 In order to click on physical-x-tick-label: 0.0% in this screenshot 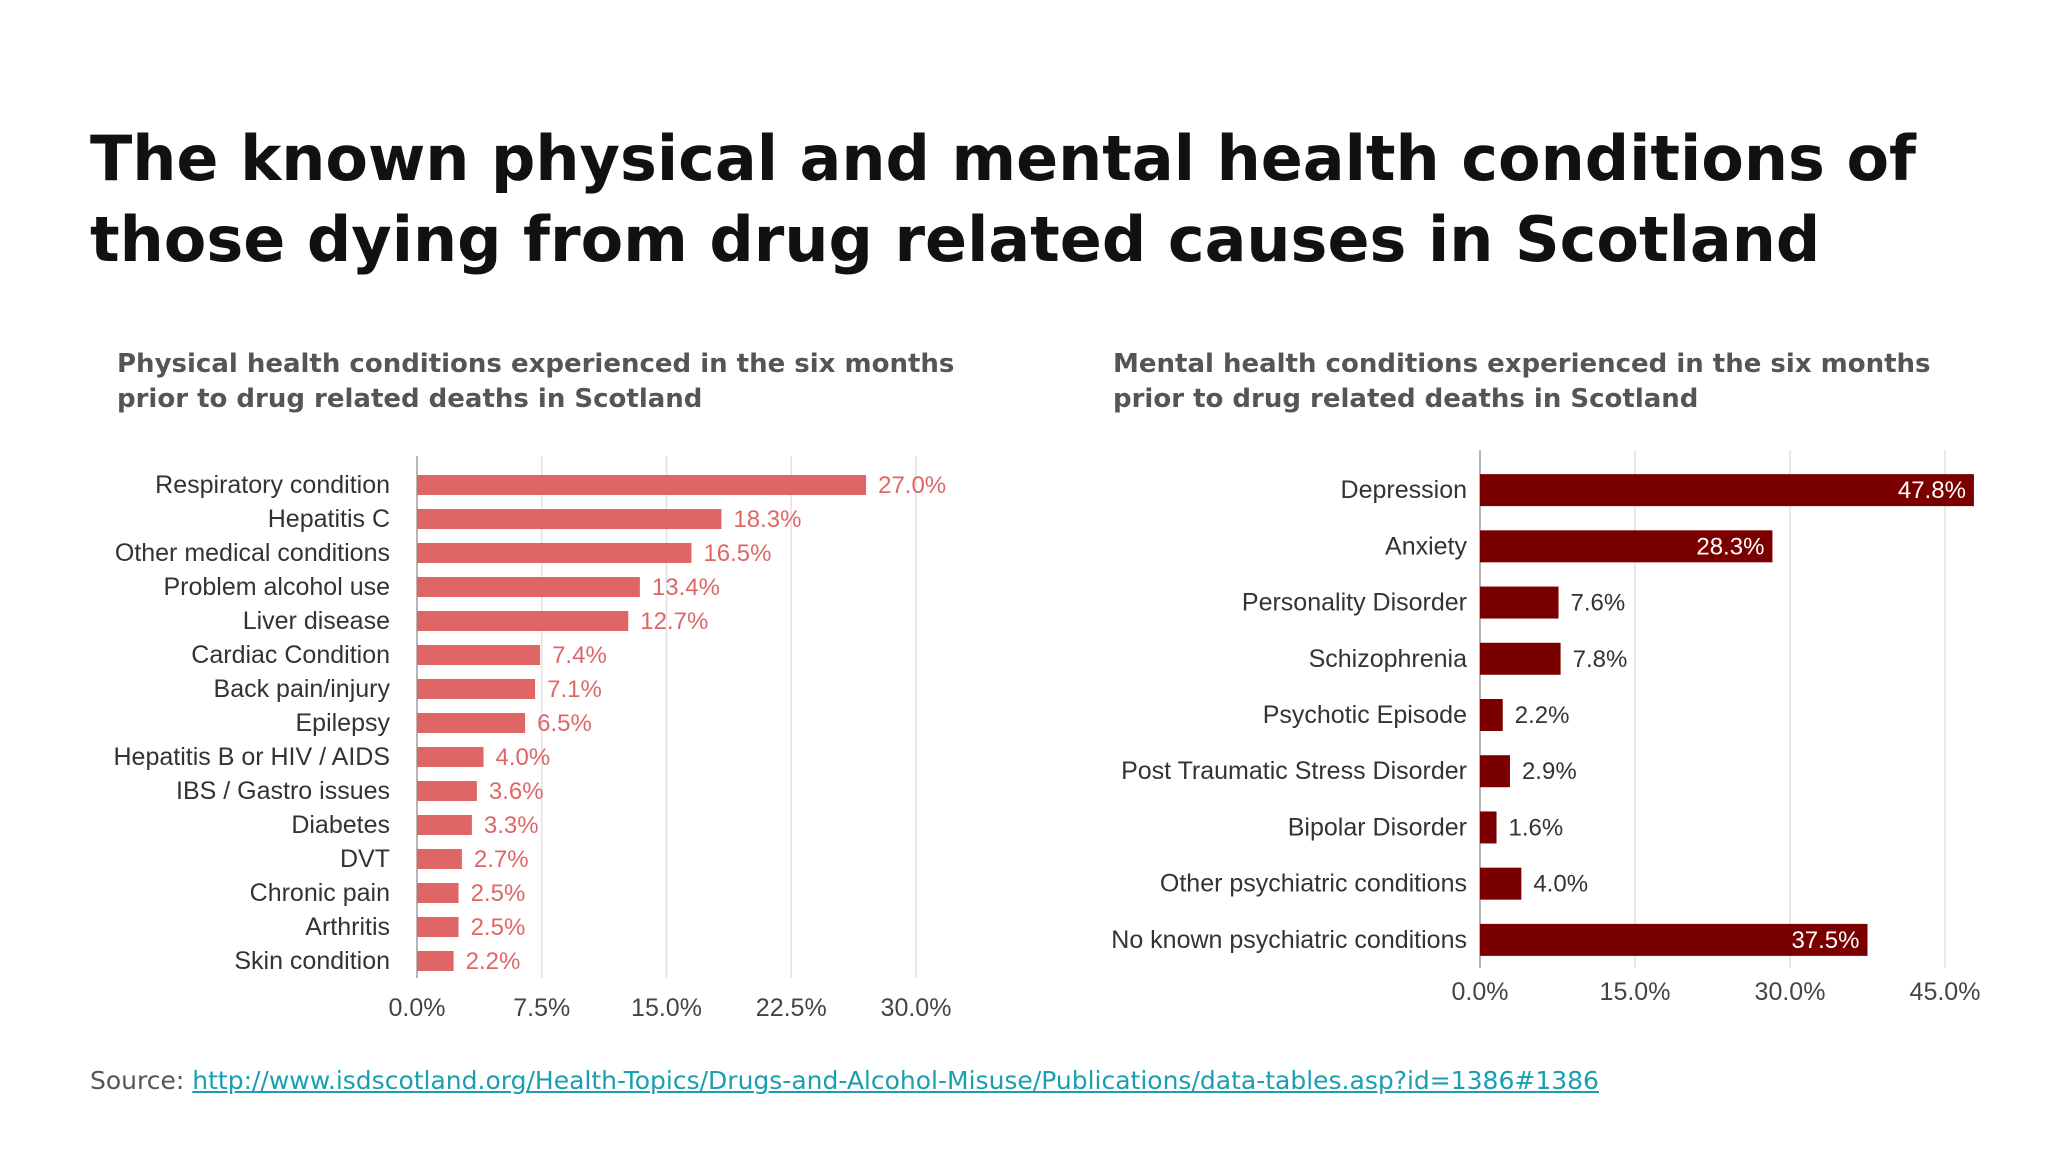, I will do `click(417, 1008)`.